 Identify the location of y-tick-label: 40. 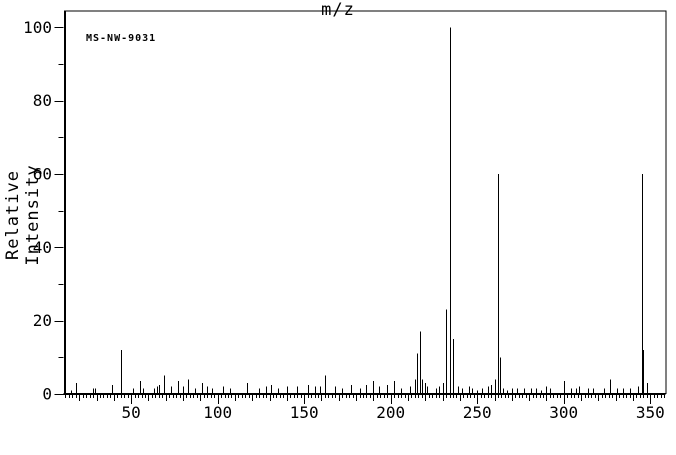
(42, 247).